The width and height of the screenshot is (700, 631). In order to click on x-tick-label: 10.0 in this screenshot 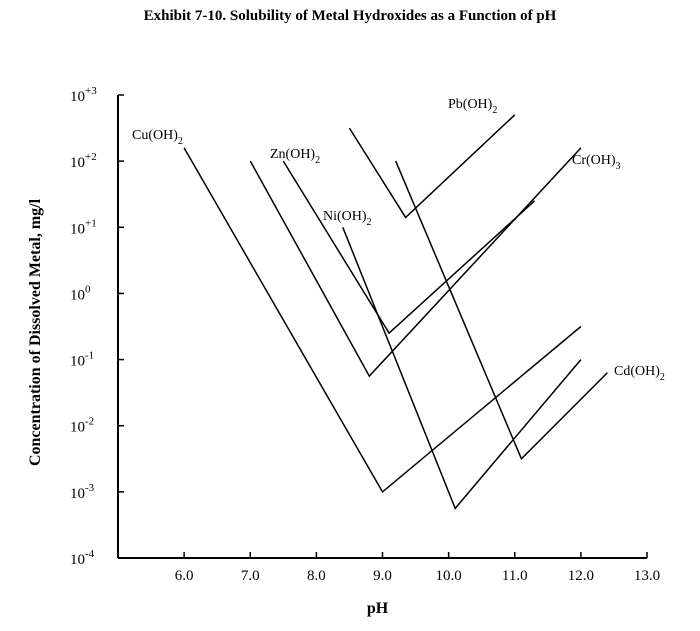, I will do `click(449, 576)`.